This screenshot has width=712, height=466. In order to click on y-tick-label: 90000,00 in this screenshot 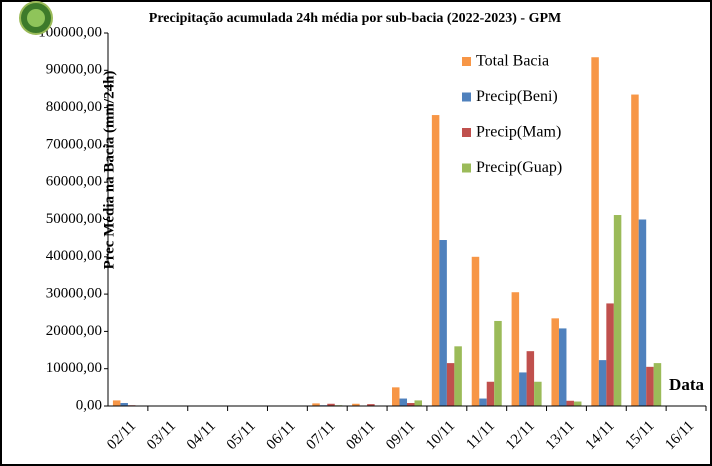, I will do `click(74, 70)`.